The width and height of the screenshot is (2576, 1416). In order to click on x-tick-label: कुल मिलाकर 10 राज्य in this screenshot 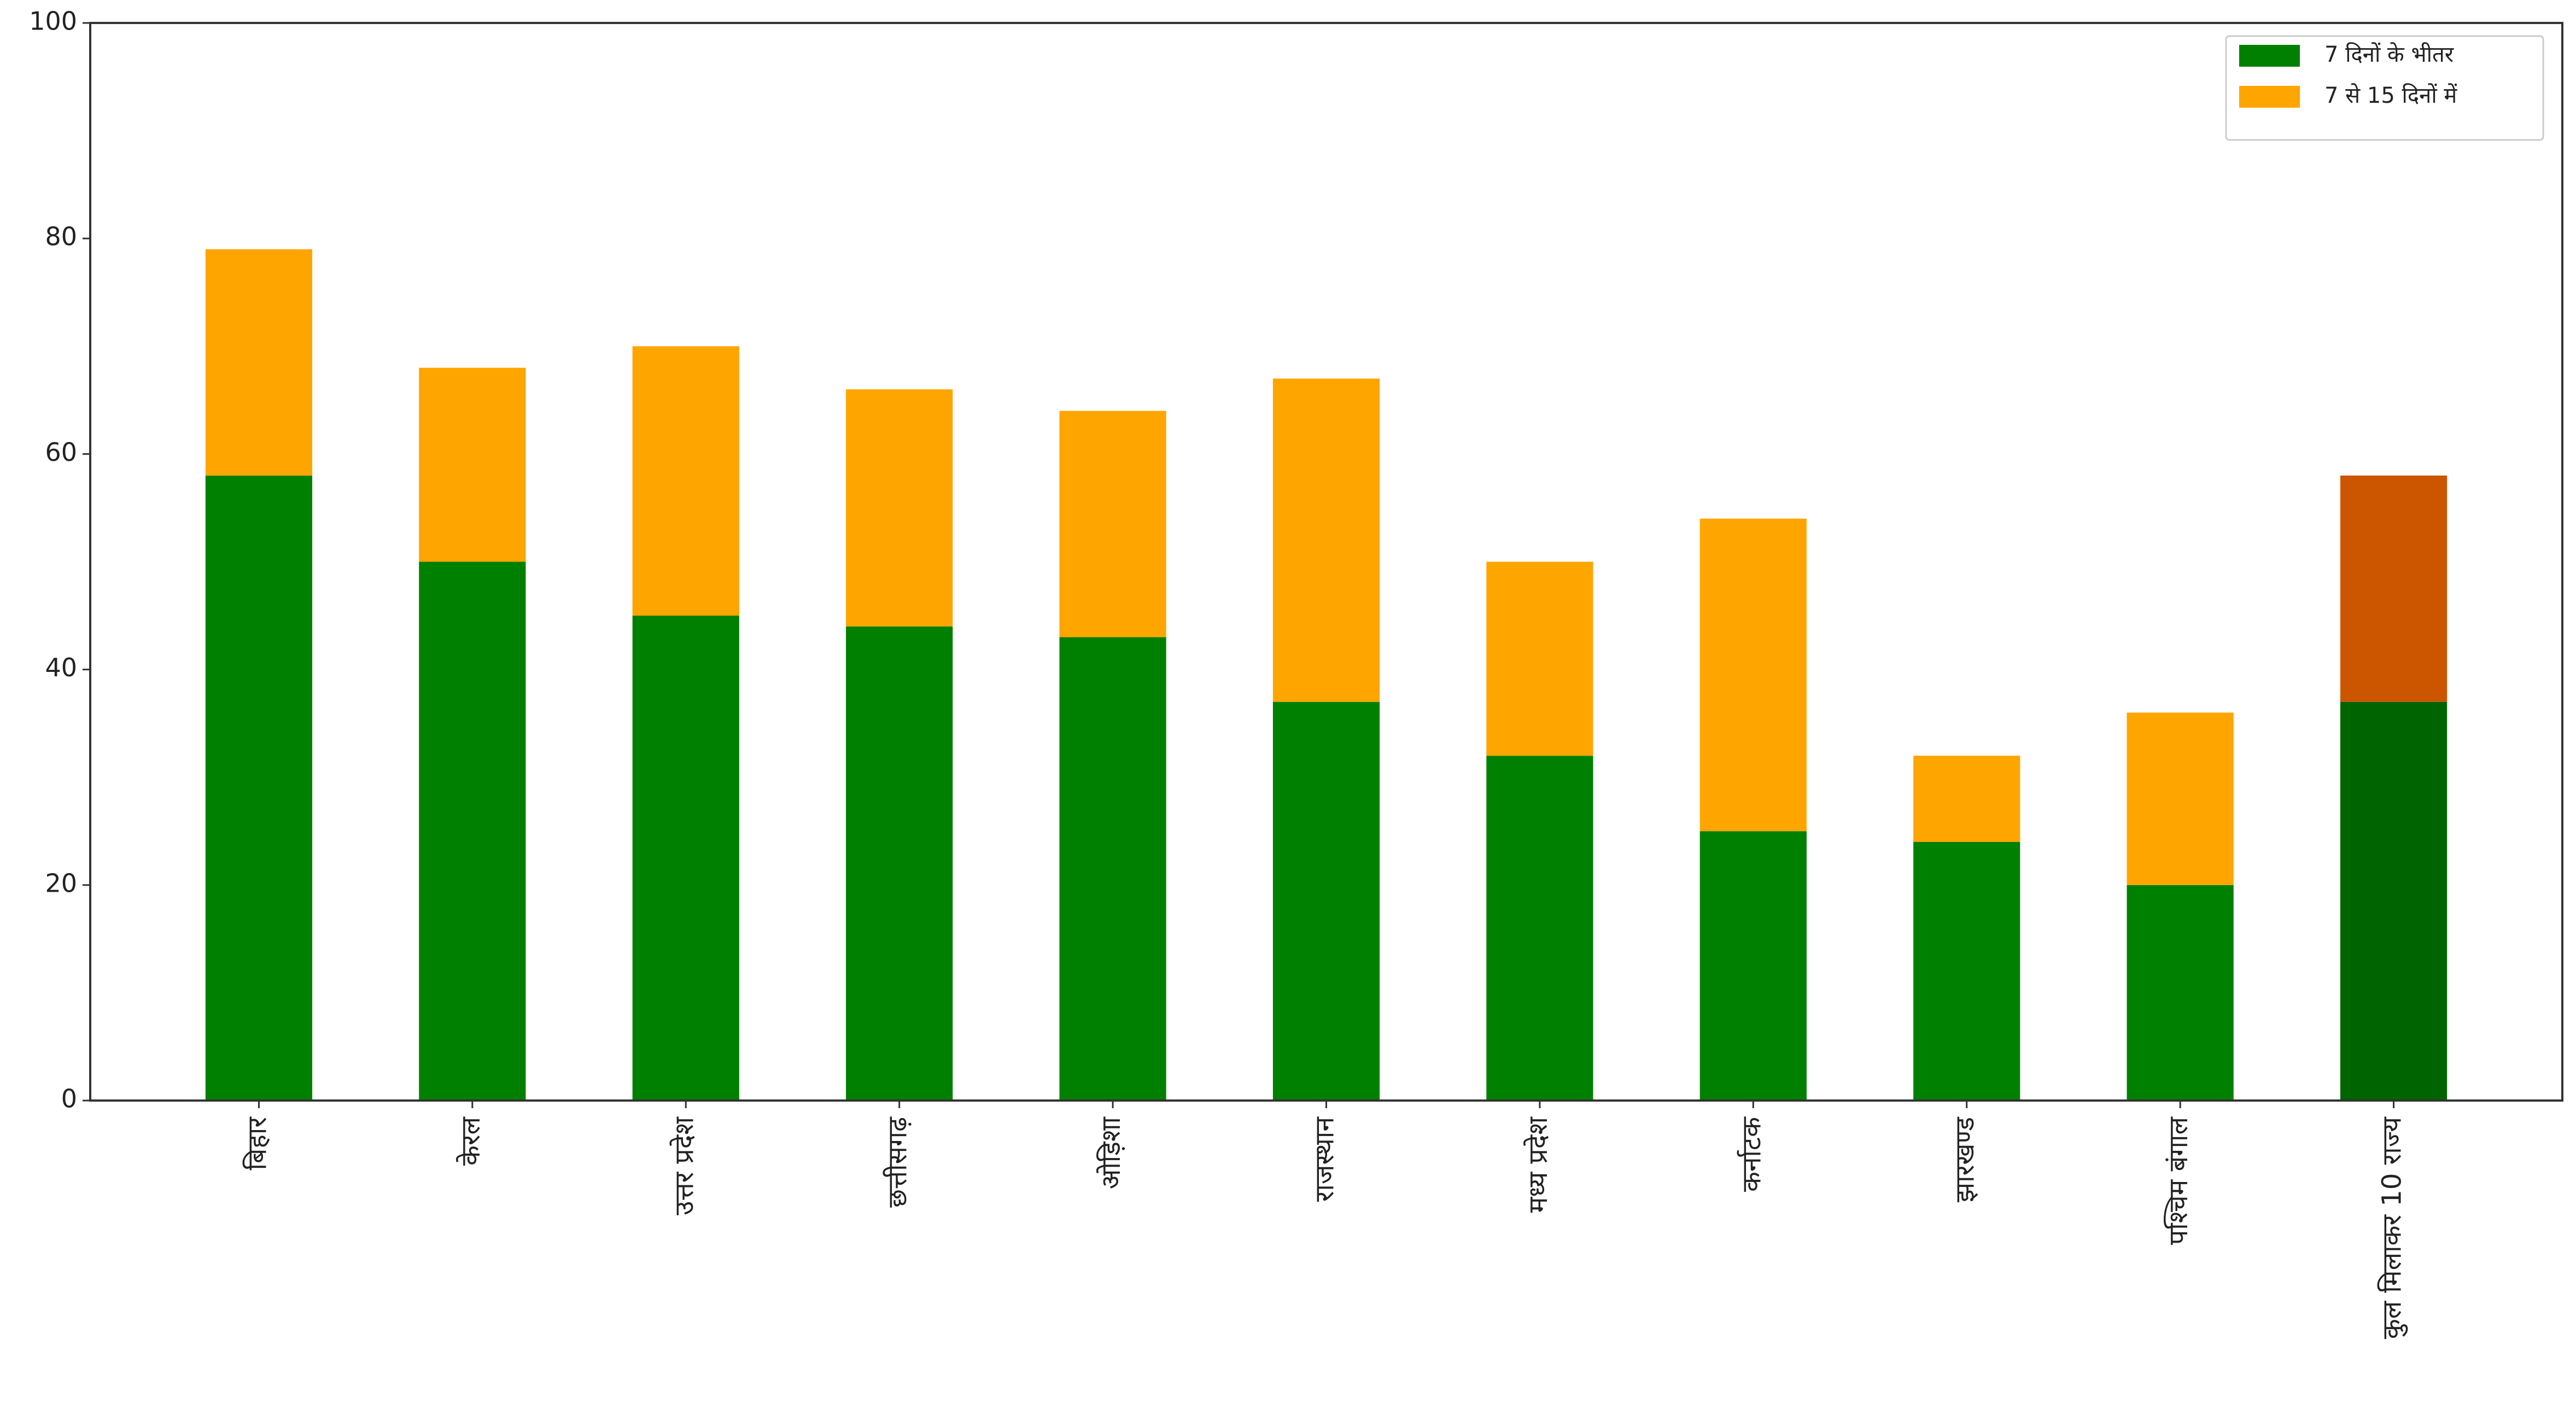, I will do `click(2392, 1227)`.